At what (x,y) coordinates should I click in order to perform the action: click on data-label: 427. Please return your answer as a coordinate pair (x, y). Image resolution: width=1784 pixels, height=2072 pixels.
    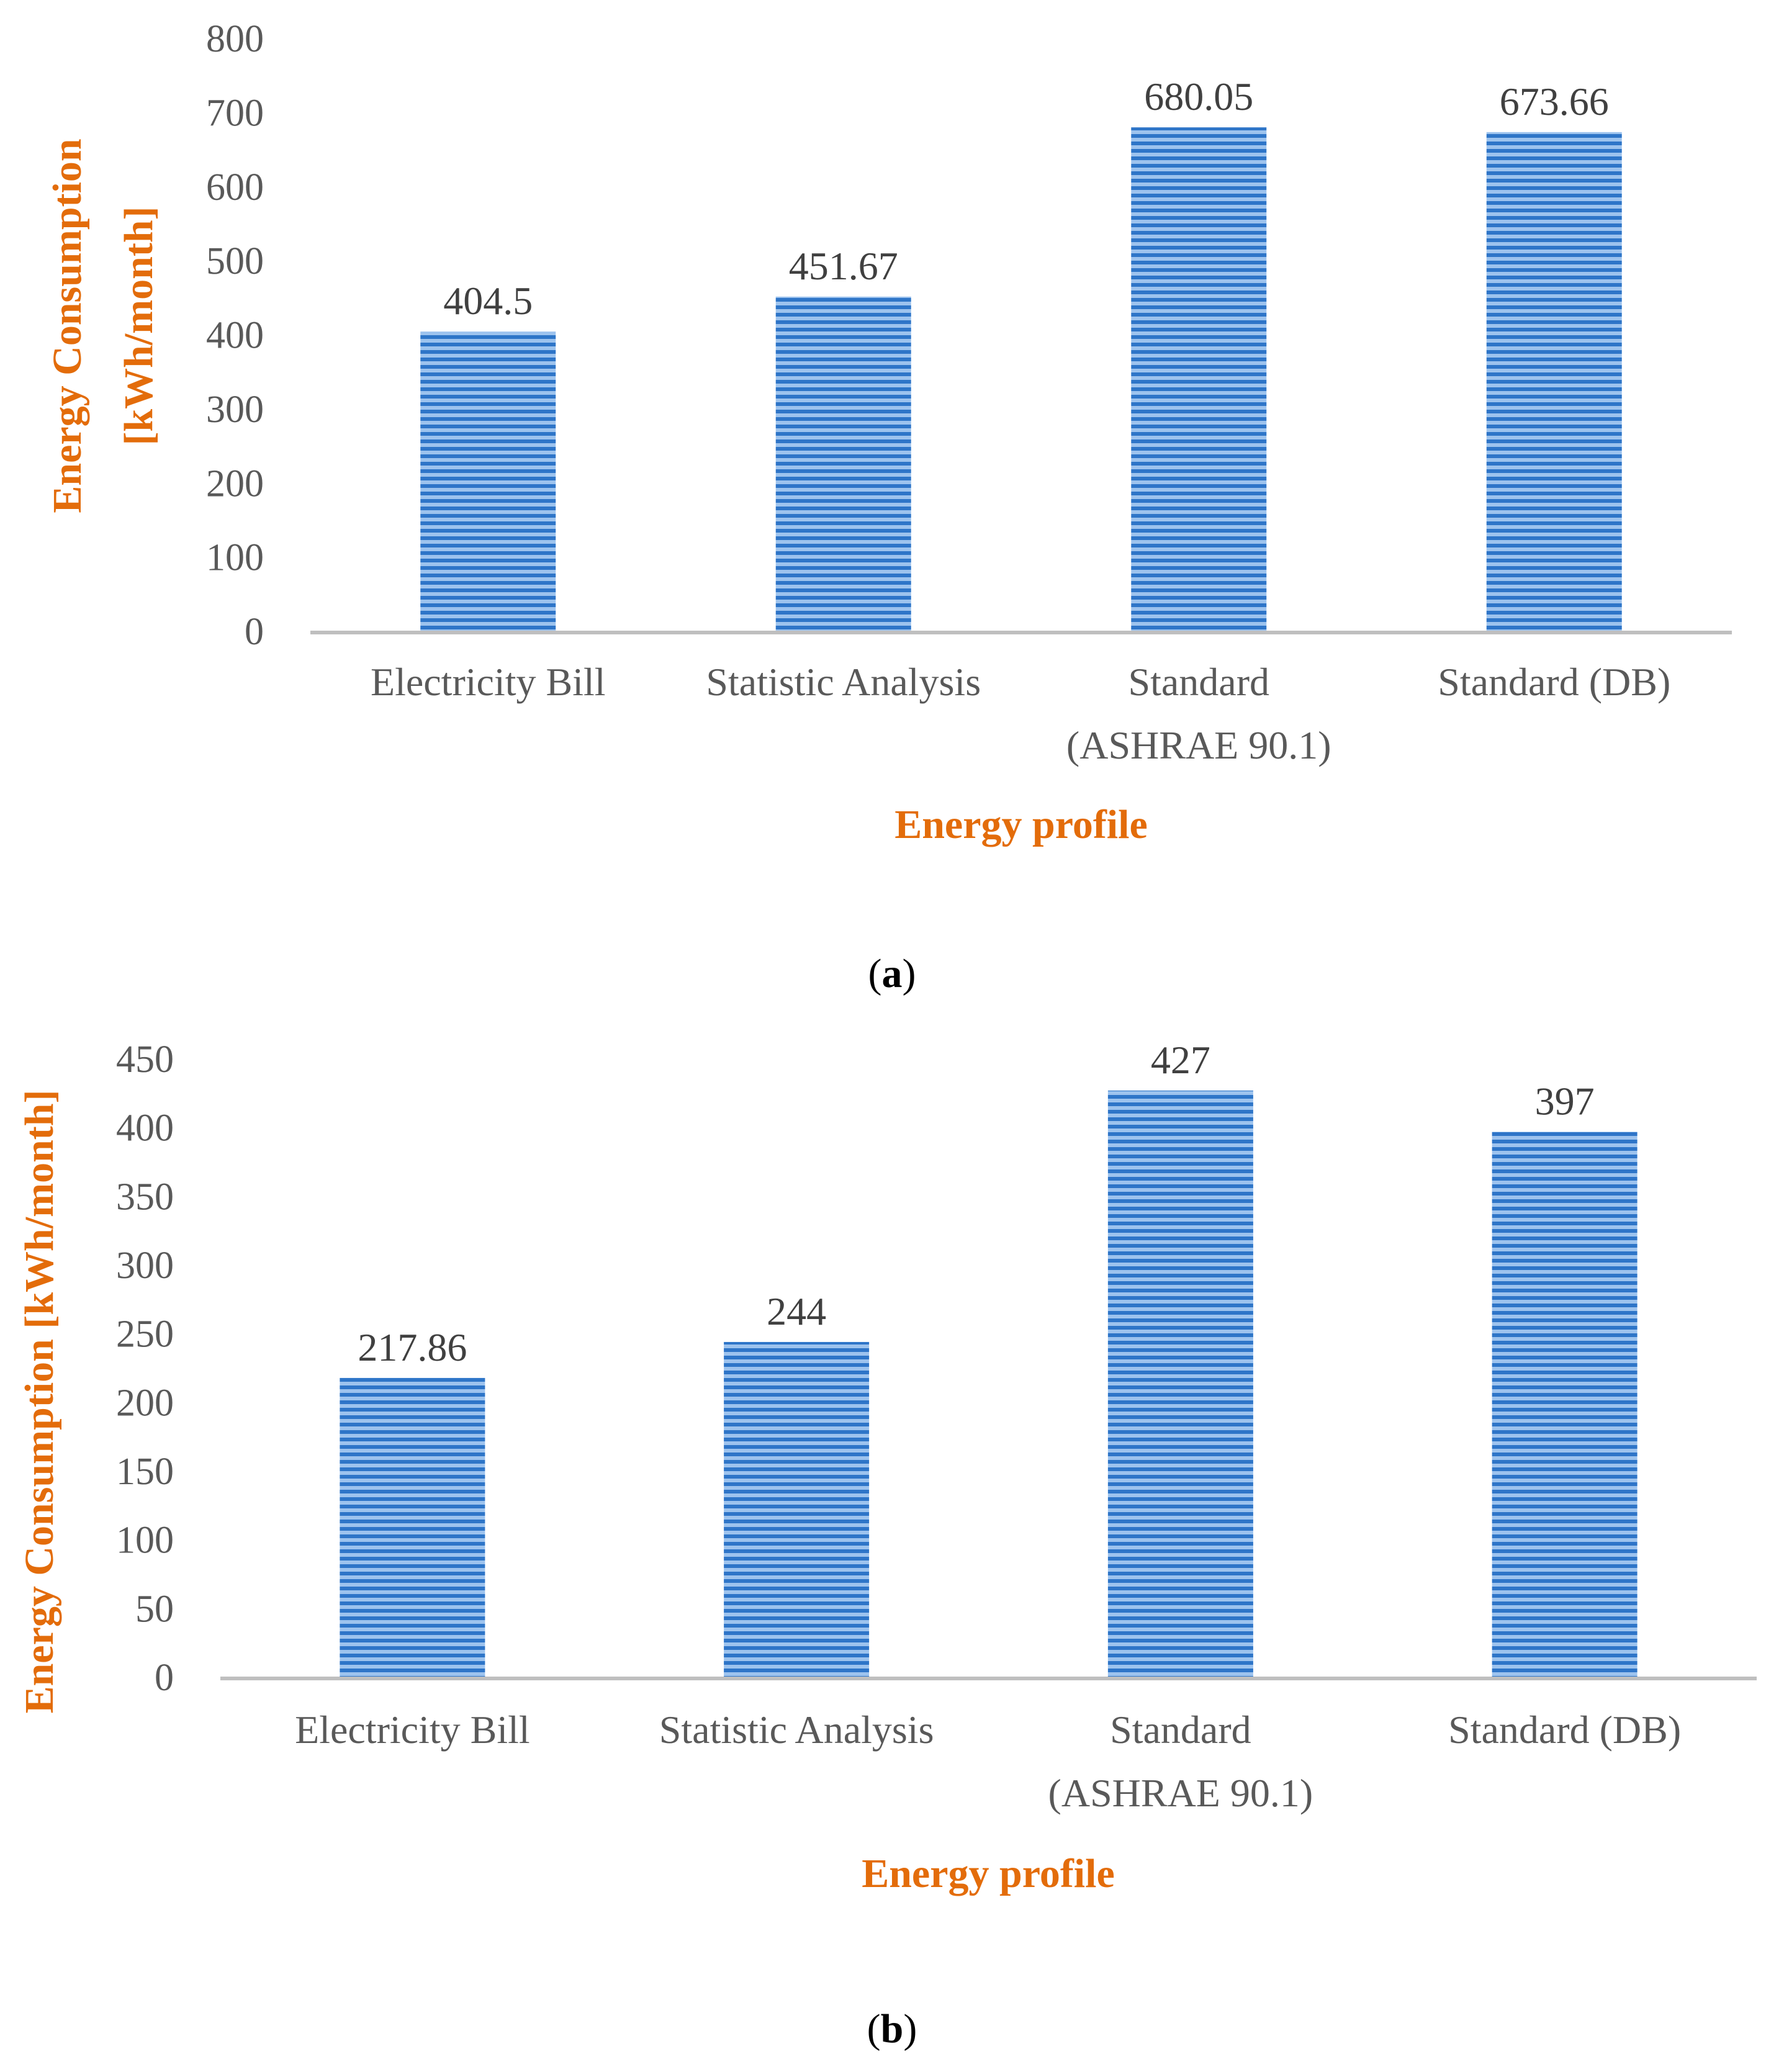
    Looking at the image, I should click on (1180, 1060).